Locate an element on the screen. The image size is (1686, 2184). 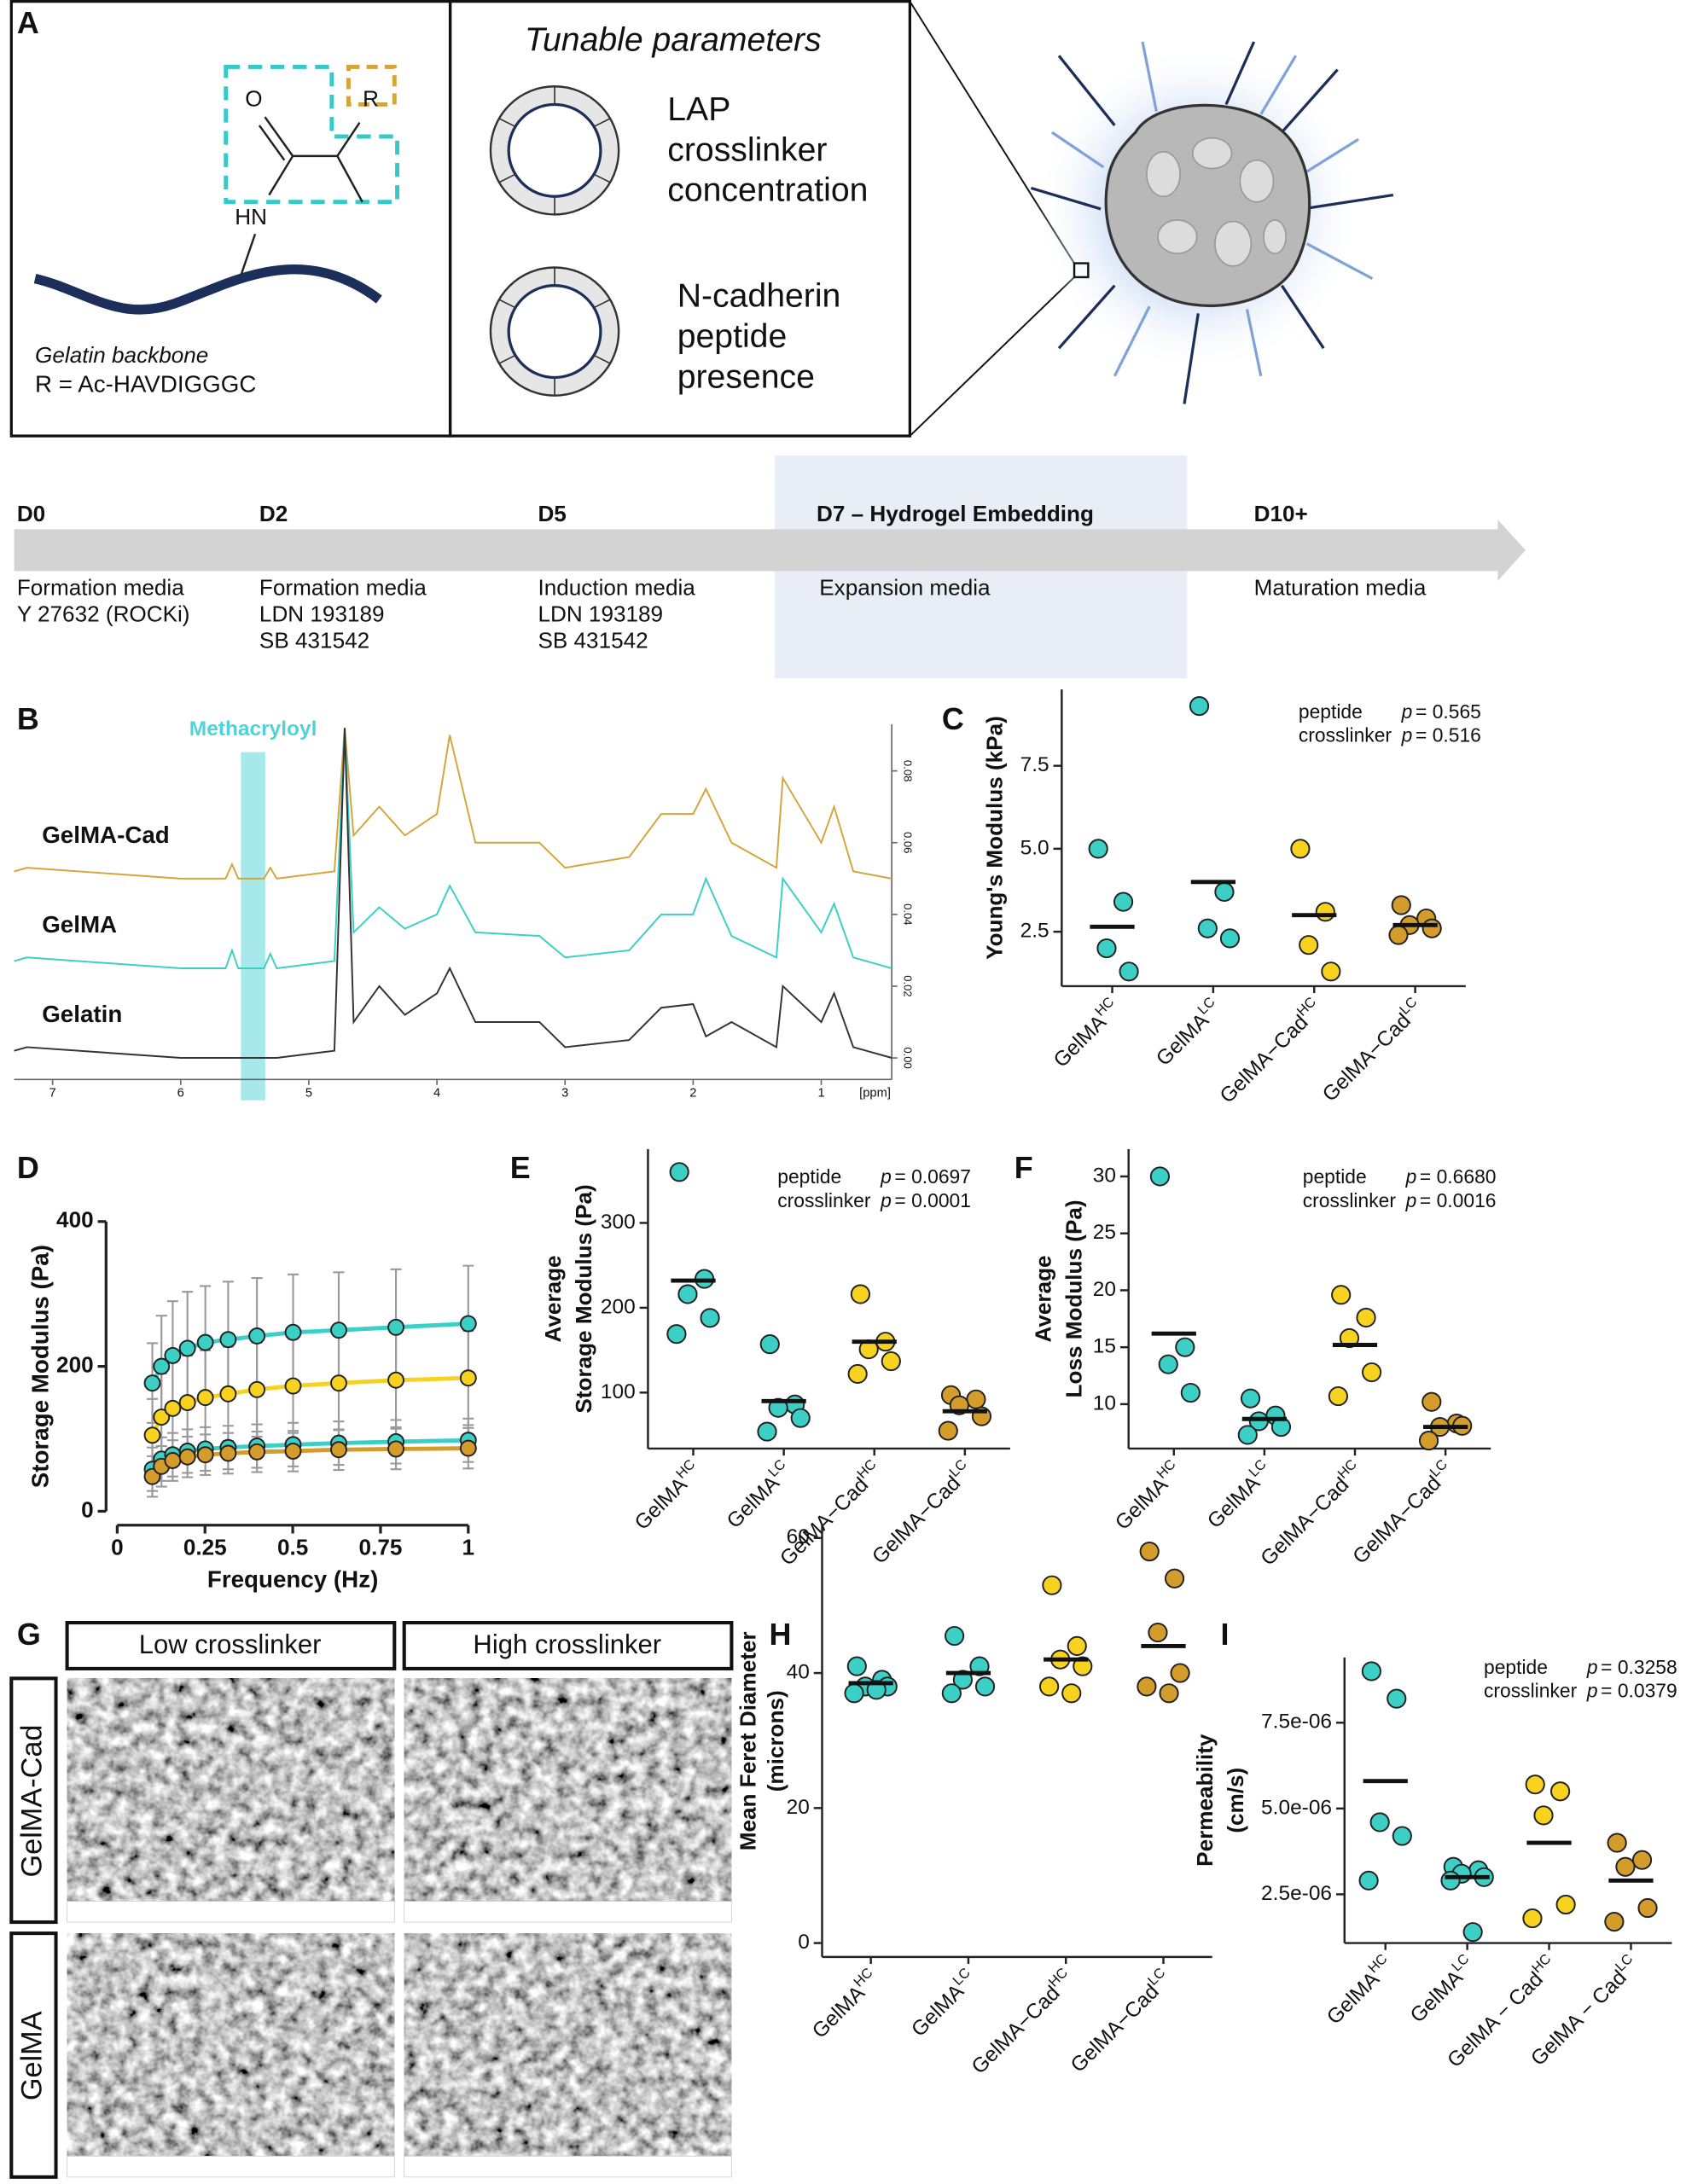
parameter-label: LAP is located at coordinates (698, 109).